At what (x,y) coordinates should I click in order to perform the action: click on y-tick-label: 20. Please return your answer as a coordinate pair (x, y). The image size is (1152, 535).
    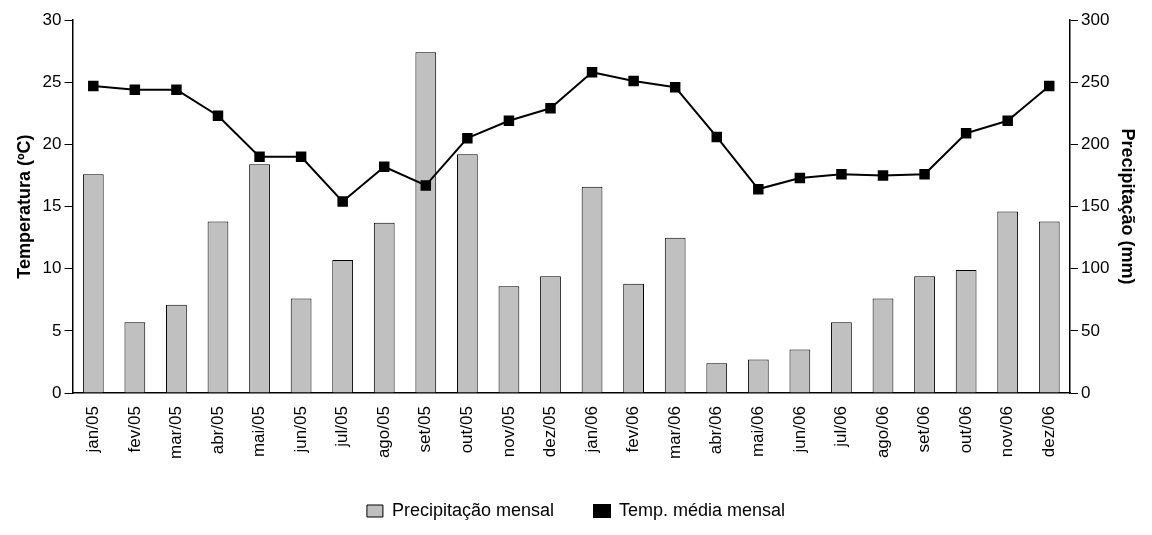
    Looking at the image, I should click on (52, 144).